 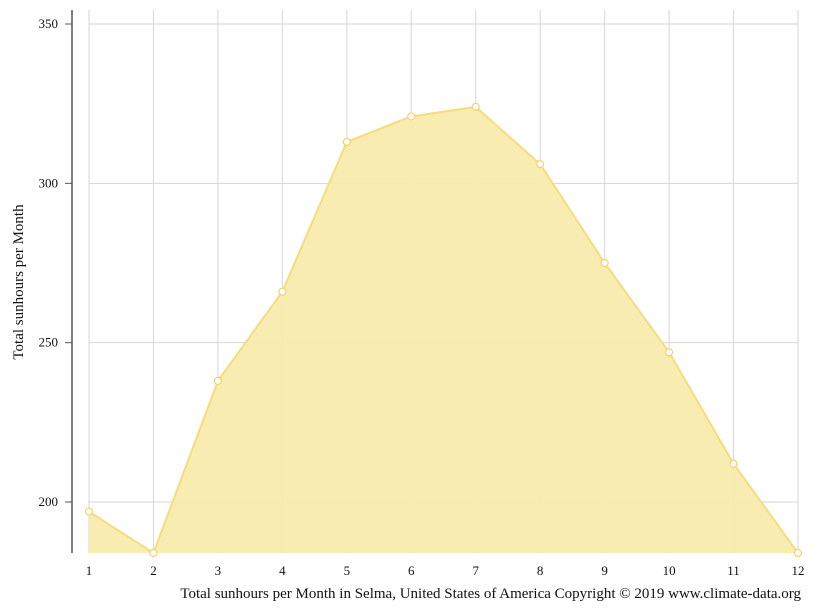 What do you see at coordinates (218, 570) in the screenshot?
I see `x-tick-label-3: 3` at bounding box center [218, 570].